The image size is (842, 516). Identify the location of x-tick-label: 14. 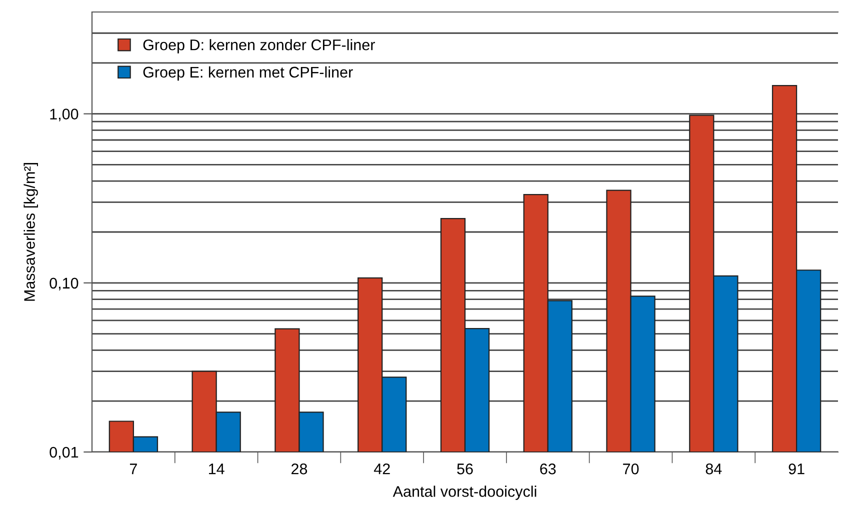
(216, 469).